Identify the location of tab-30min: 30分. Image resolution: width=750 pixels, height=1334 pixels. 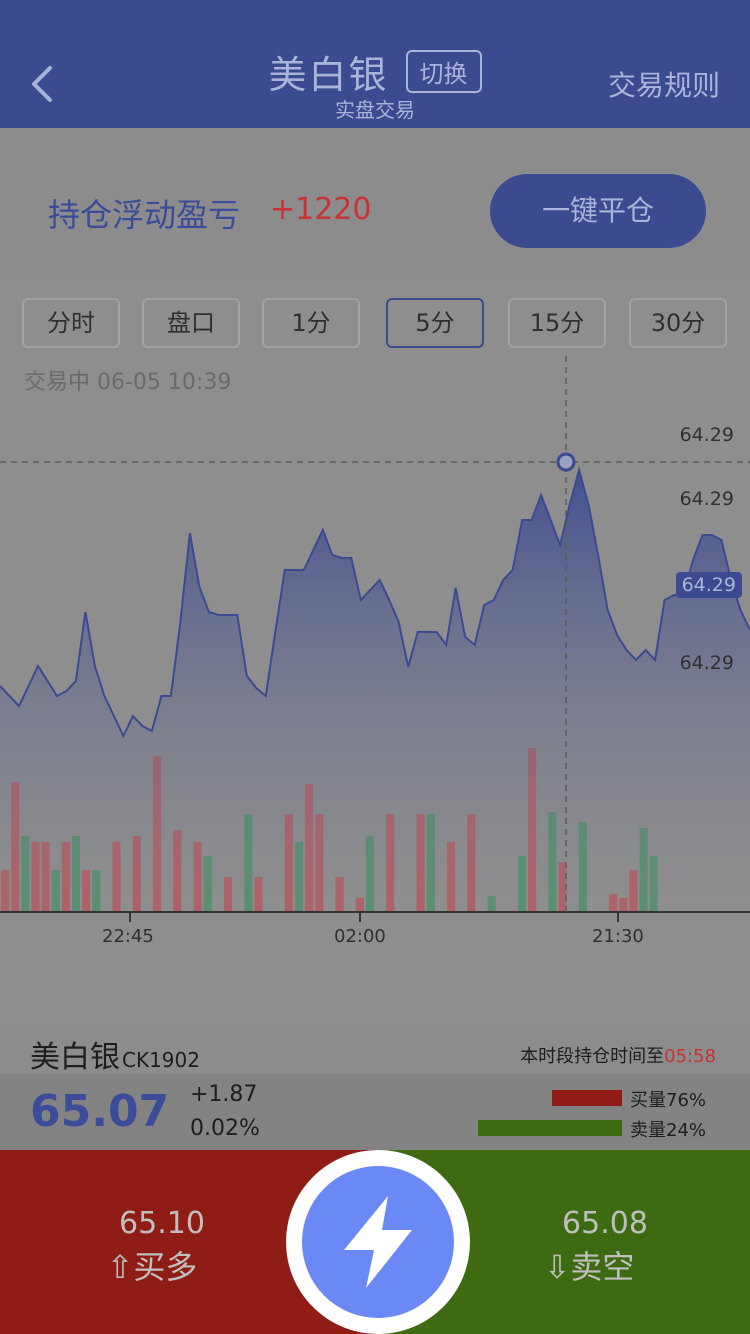
(678, 323).